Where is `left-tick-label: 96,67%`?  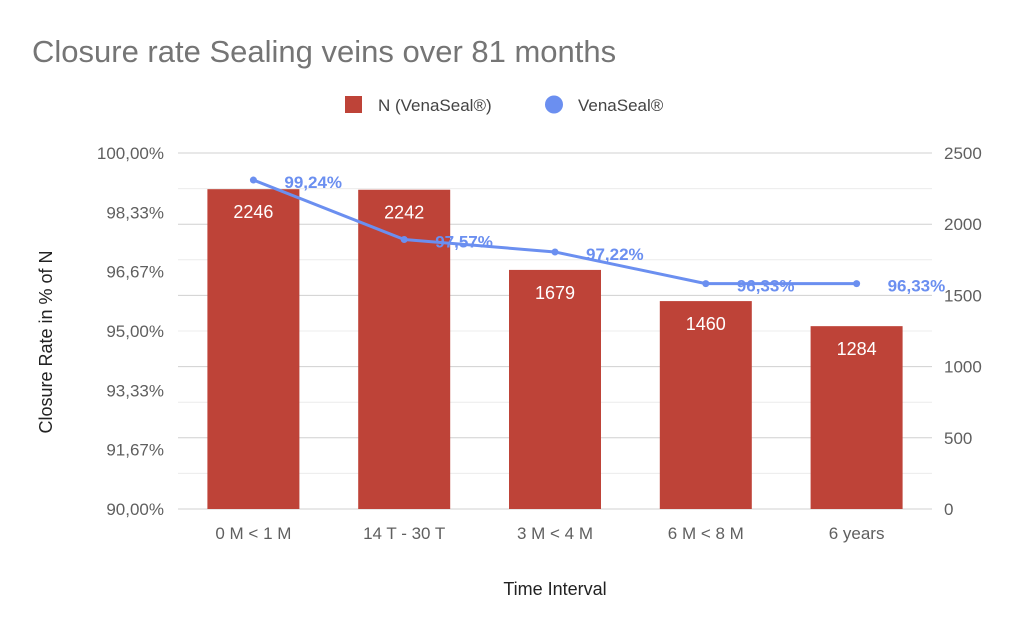 left-tick-label: 96,67% is located at coordinates (135, 272).